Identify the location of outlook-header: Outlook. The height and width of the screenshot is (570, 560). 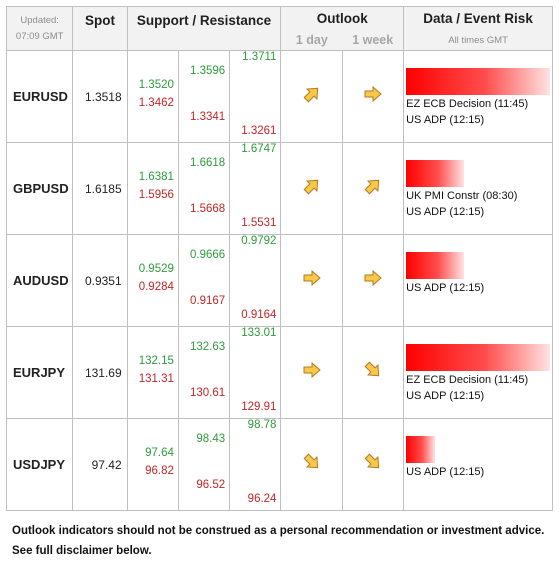
(342, 18).